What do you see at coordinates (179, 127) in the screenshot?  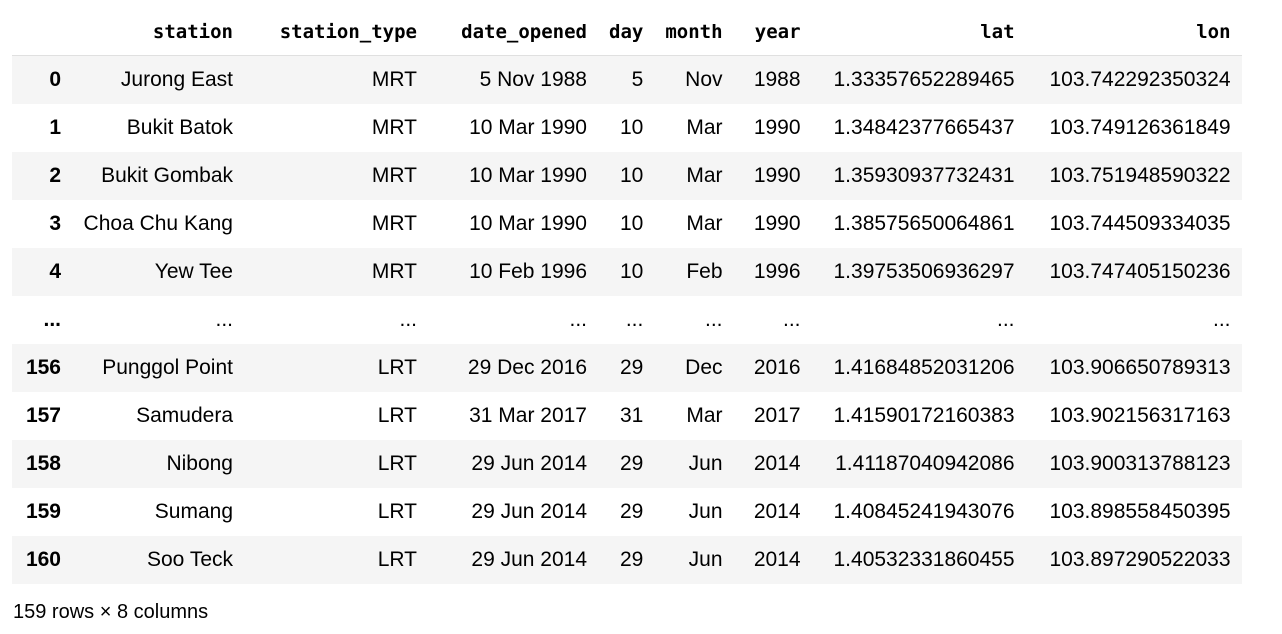 I see `cell-station: Bukit Batok` at bounding box center [179, 127].